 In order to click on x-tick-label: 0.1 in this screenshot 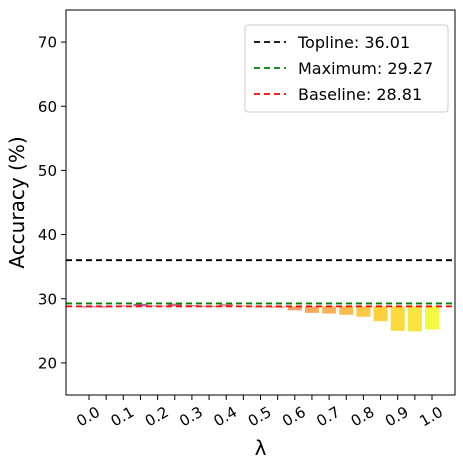, I will do `click(123, 417)`.